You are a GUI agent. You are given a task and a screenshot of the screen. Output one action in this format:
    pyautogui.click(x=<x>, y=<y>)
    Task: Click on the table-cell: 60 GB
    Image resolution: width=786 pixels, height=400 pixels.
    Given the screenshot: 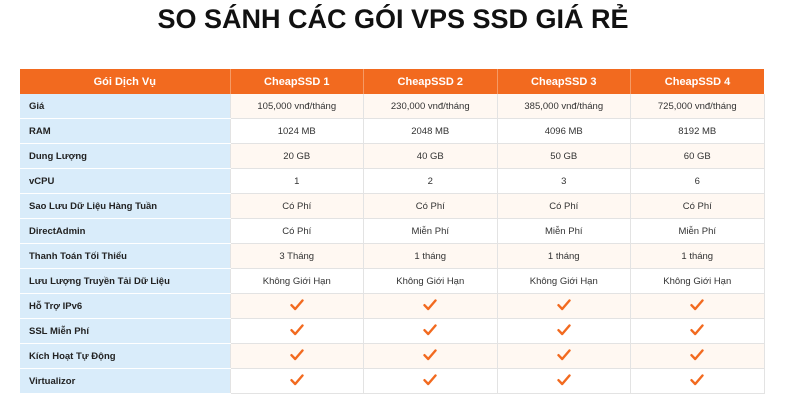 What is the action you would take?
    pyautogui.click(x=697, y=156)
    